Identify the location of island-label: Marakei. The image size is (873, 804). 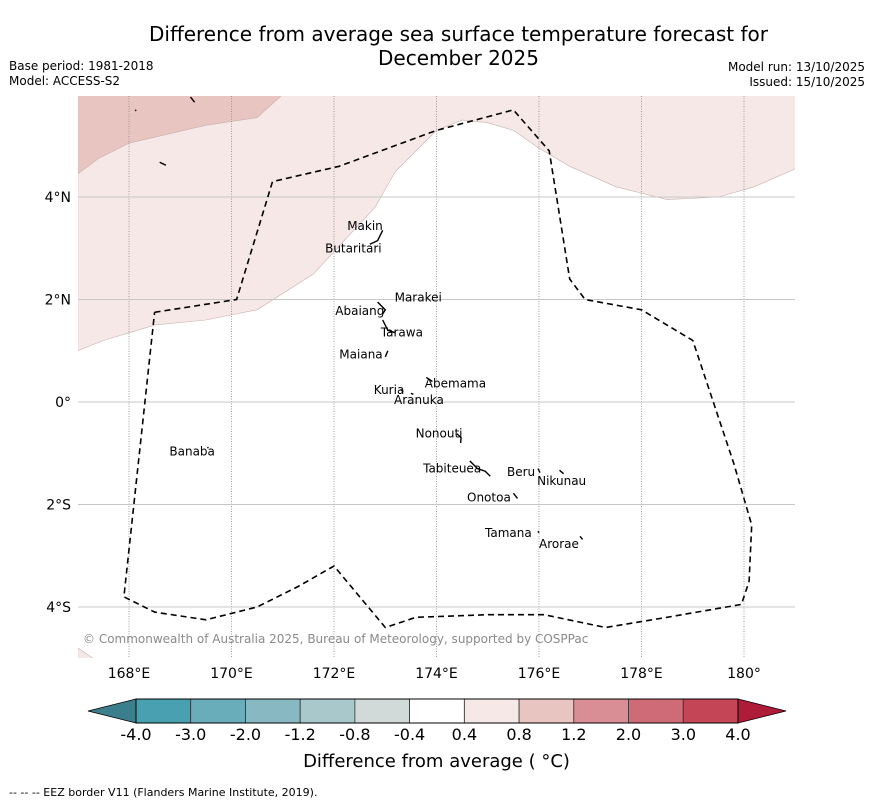
(418, 298).